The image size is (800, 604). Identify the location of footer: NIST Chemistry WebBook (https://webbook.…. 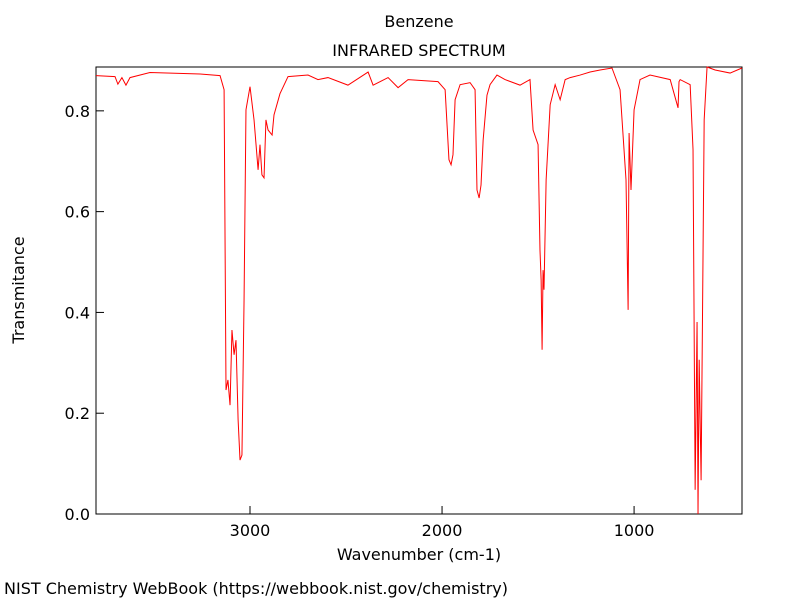
(256, 588).